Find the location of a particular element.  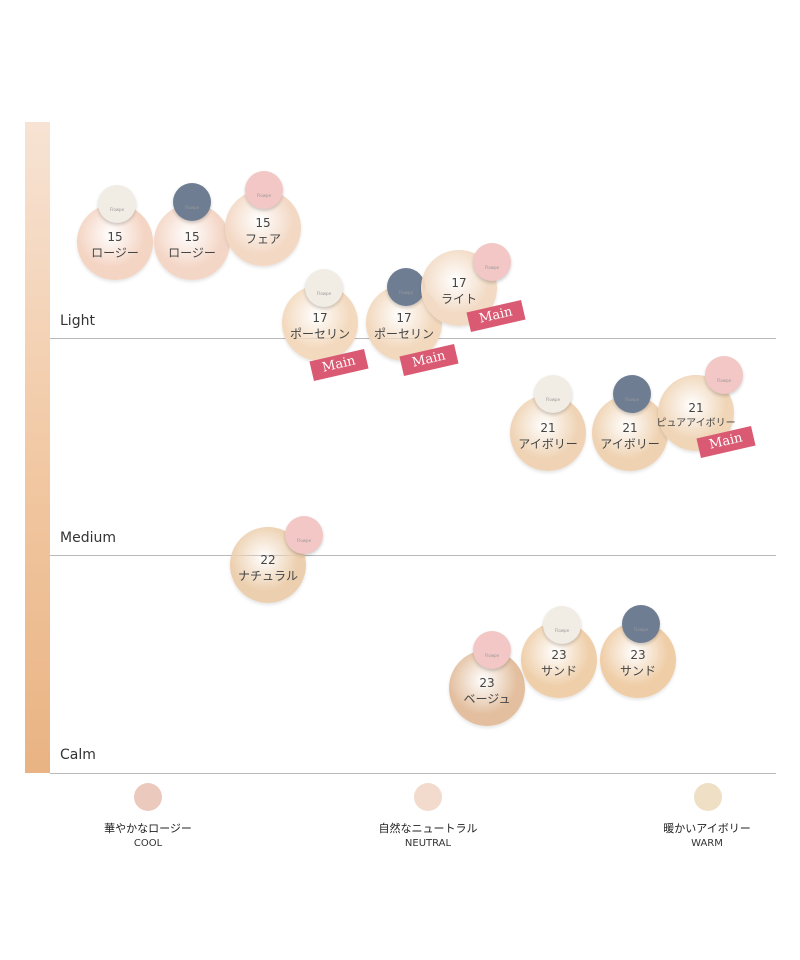

swatch-name: ナチュラル is located at coordinates (267, 576).